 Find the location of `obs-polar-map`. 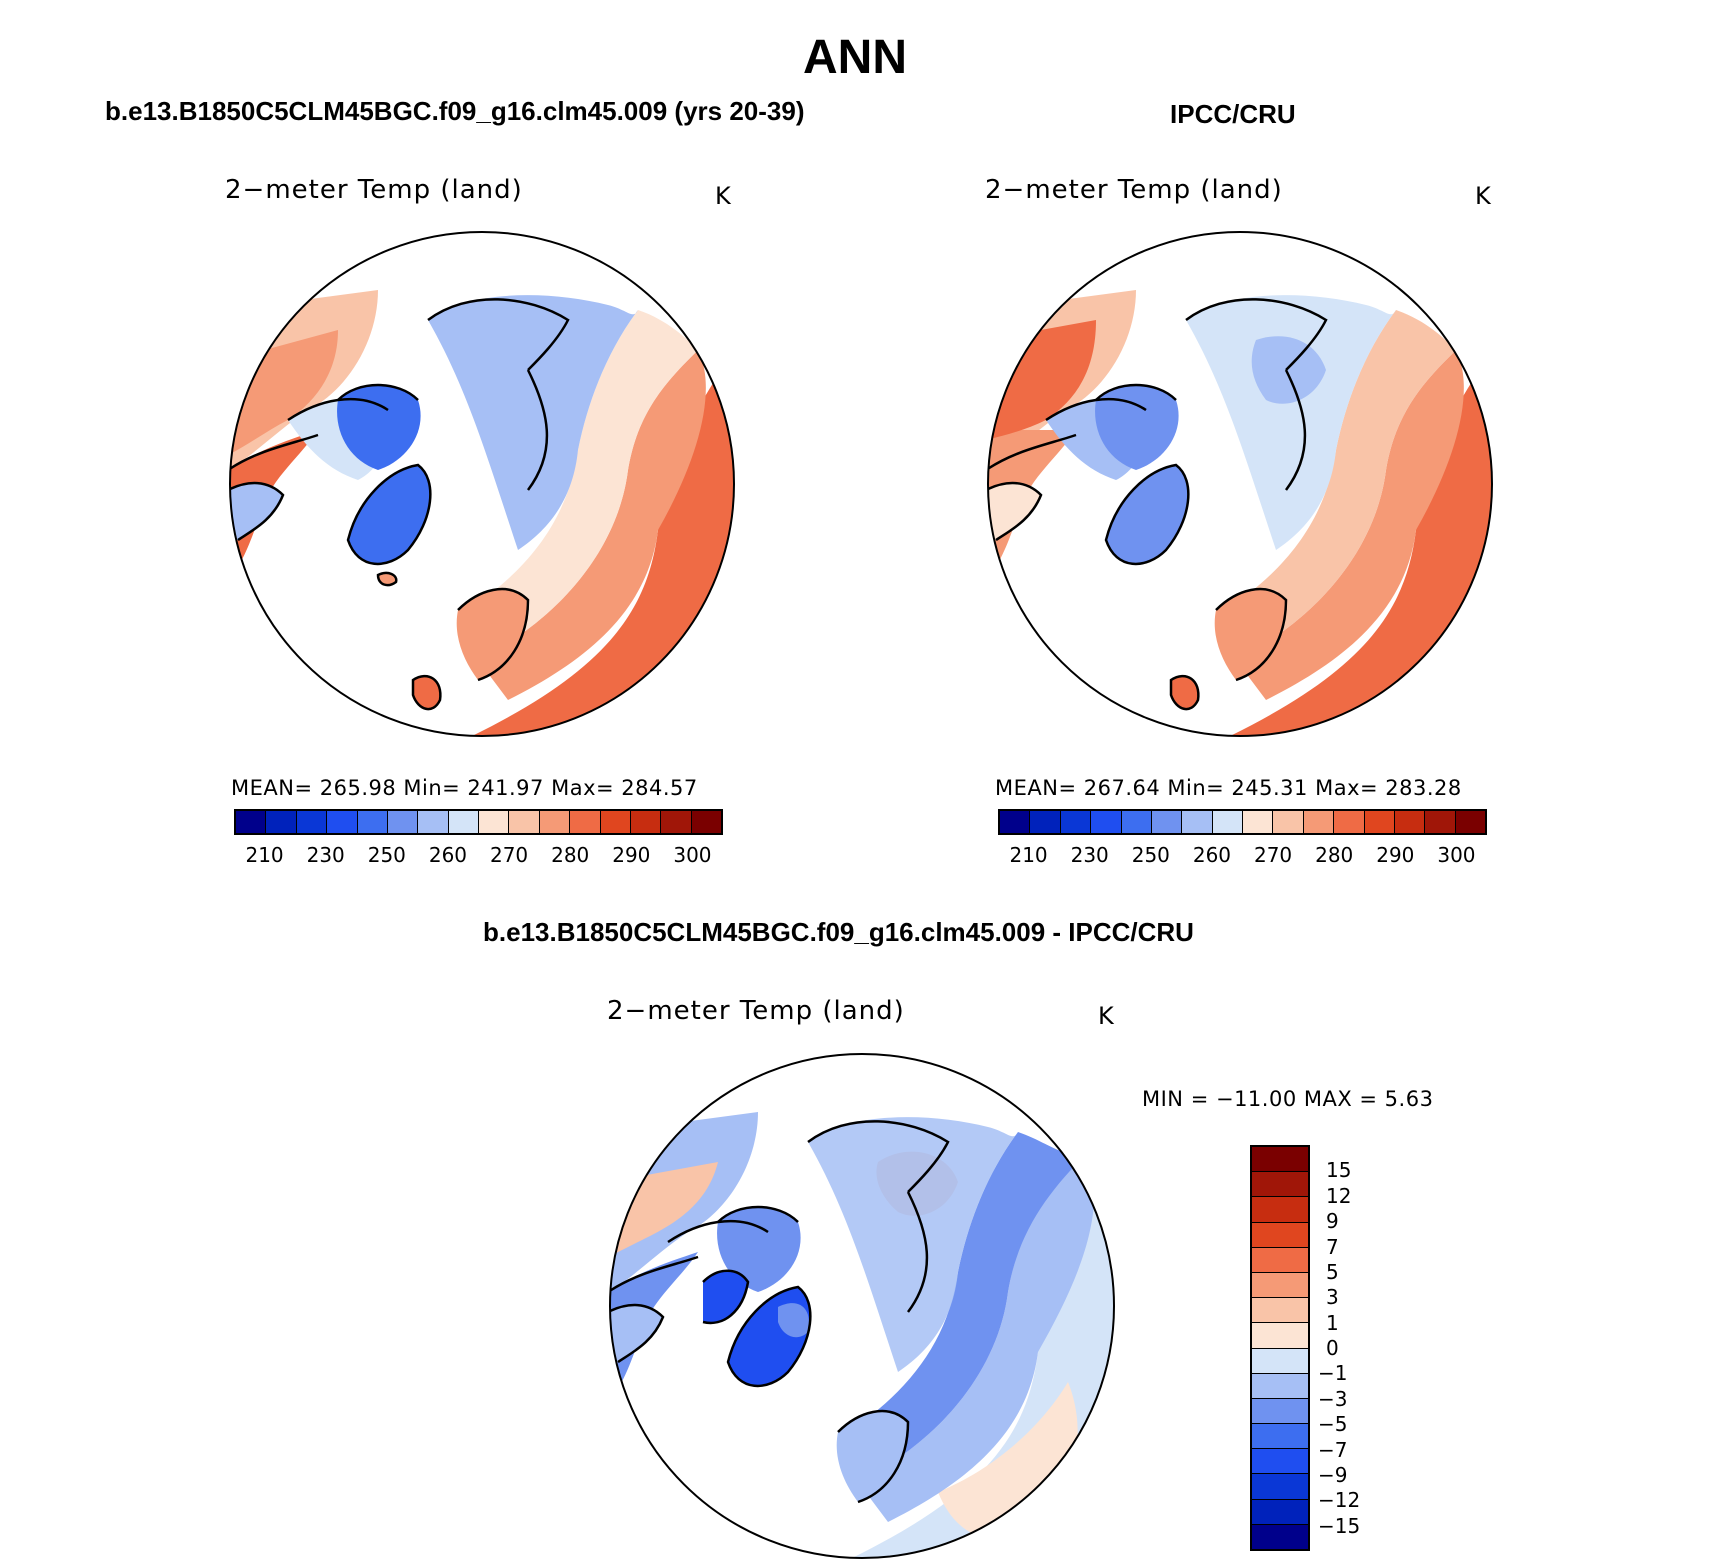

obs-polar-map is located at coordinates (1240, 484).